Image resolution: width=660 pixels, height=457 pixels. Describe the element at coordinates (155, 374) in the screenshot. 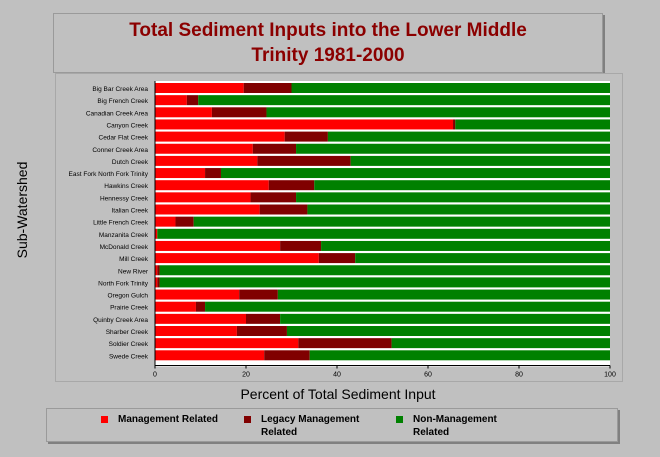

I see `x-tick-label: 0` at that location.